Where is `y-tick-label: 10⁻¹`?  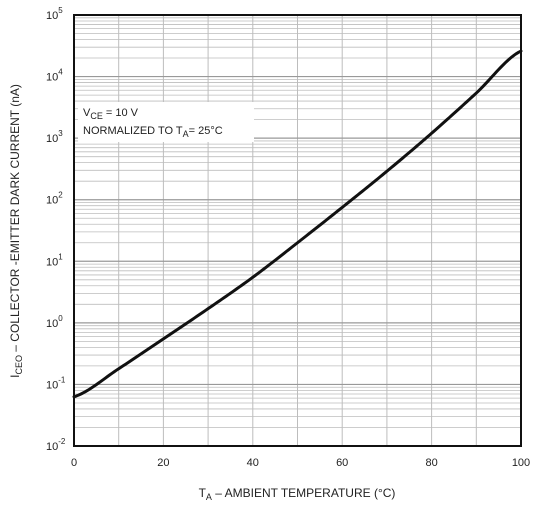
y-tick-label: 10⁻¹ is located at coordinates (56, 383).